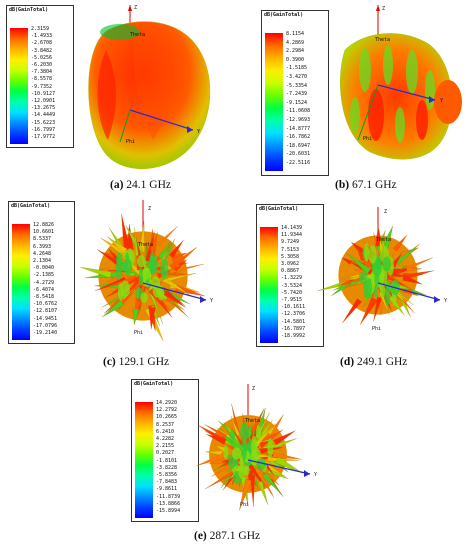  What do you see at coordinates (42, 239) in the screenshot?
I see `scale-value: 8.5337` at bounding box center [42, 239].